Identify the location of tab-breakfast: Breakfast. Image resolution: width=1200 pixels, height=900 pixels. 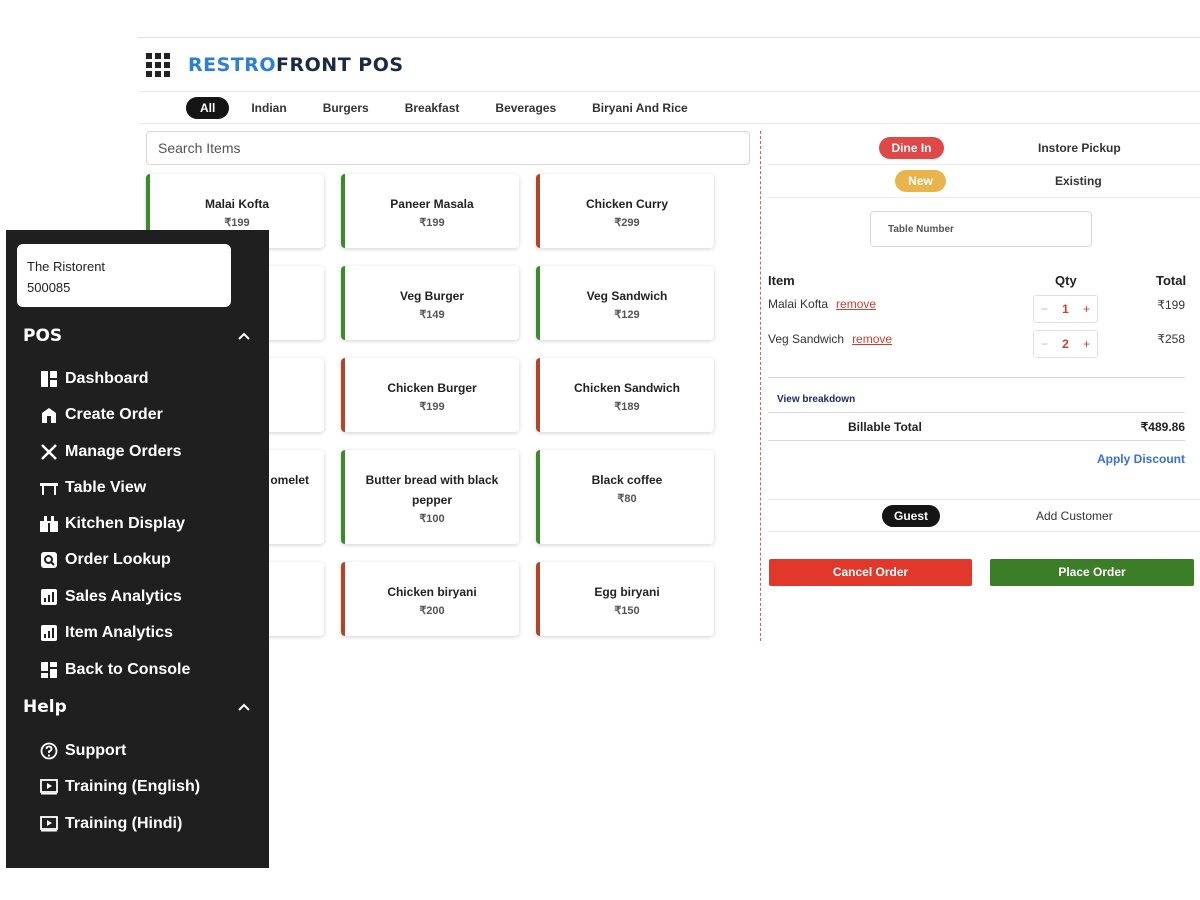
(432, 107).